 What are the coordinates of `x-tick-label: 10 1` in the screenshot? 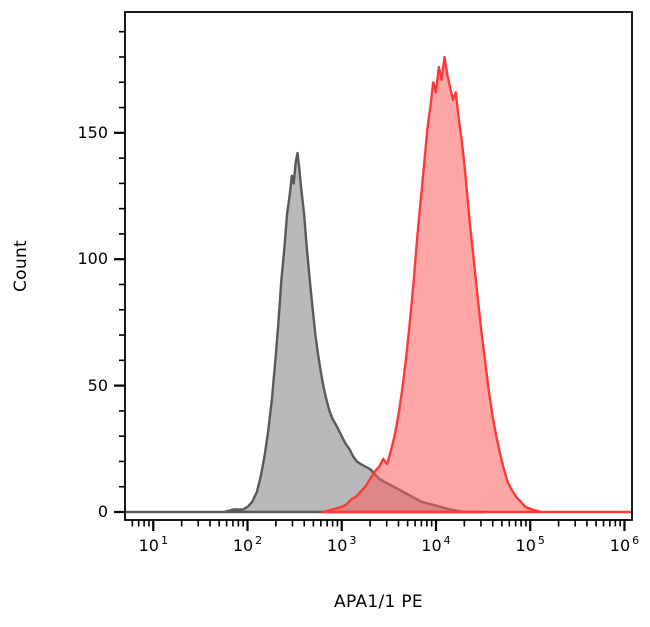 It's located at (153, 544).